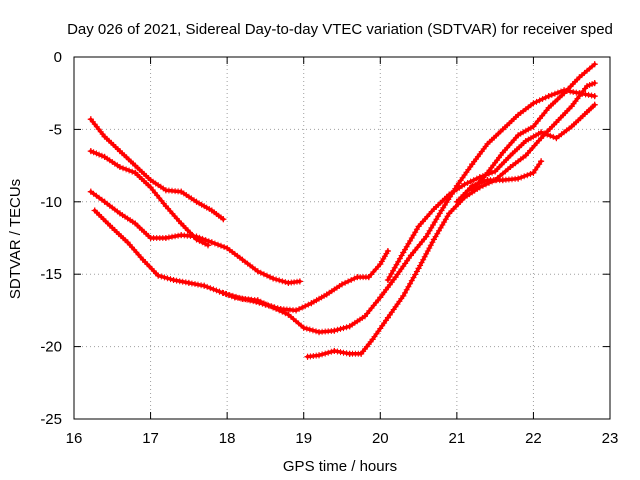  What do you see at coordinates (55, 129) in the screenshot?
I see `y-tick-label: -5` at bounding box center [55, 129].